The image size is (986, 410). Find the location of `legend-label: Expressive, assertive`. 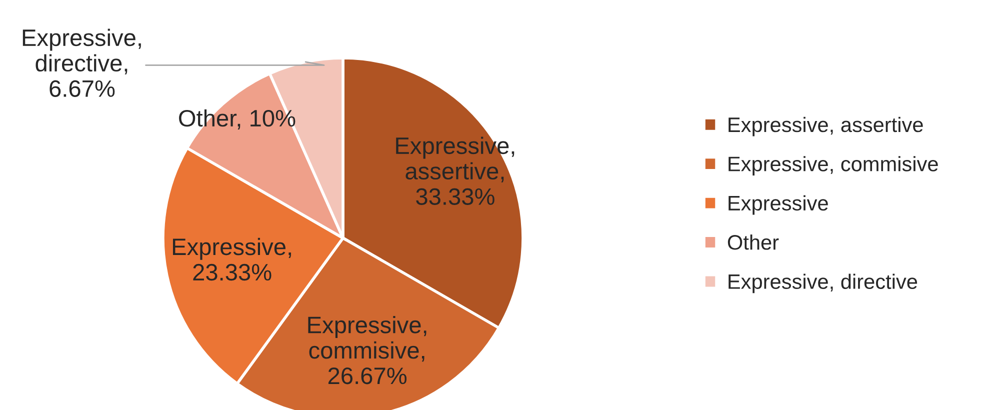

legend-label: Expressive, assertive is located at coordinates (825, 126).